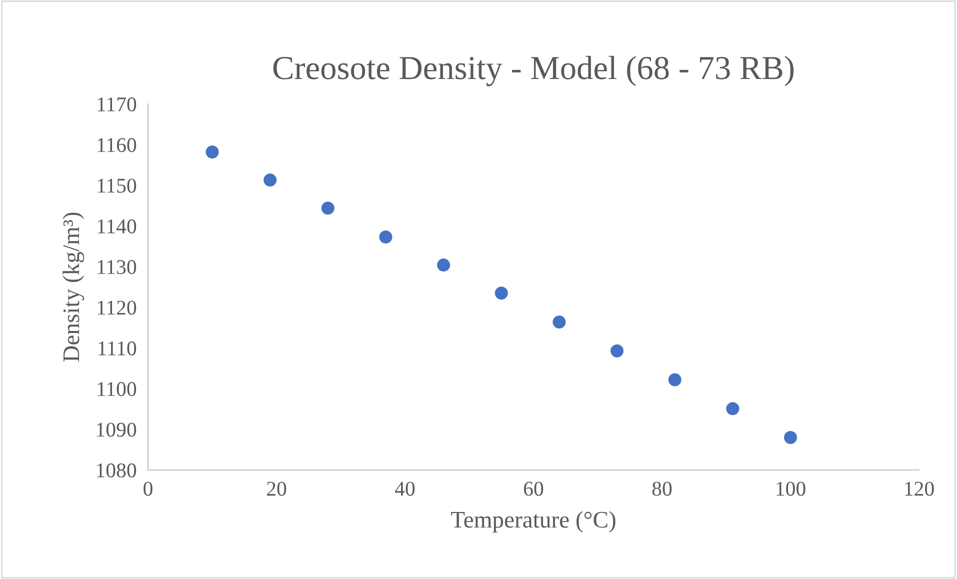  What do you see at coordinates (791, 489) in the screenshot?
I see `x-tick-label: 100` at bounding box center [791, 489].